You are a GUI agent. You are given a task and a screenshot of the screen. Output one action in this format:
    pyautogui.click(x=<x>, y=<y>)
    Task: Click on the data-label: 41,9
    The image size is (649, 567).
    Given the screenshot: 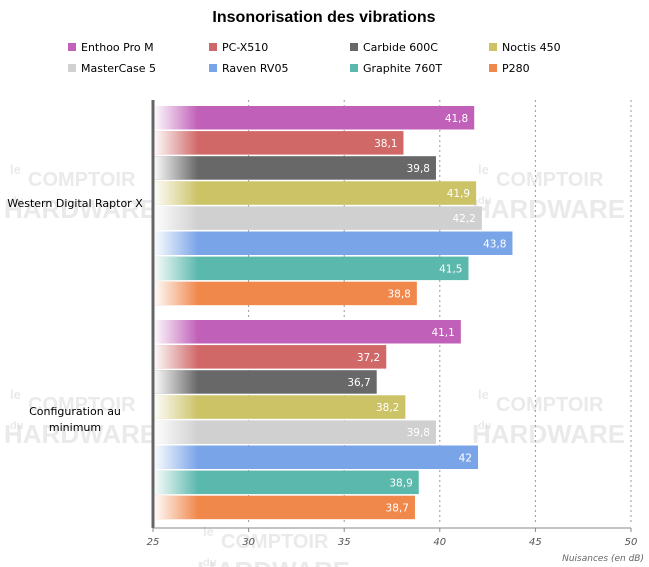 What is the action you would take?
    pyautogui.click(x=458, y=194)
    